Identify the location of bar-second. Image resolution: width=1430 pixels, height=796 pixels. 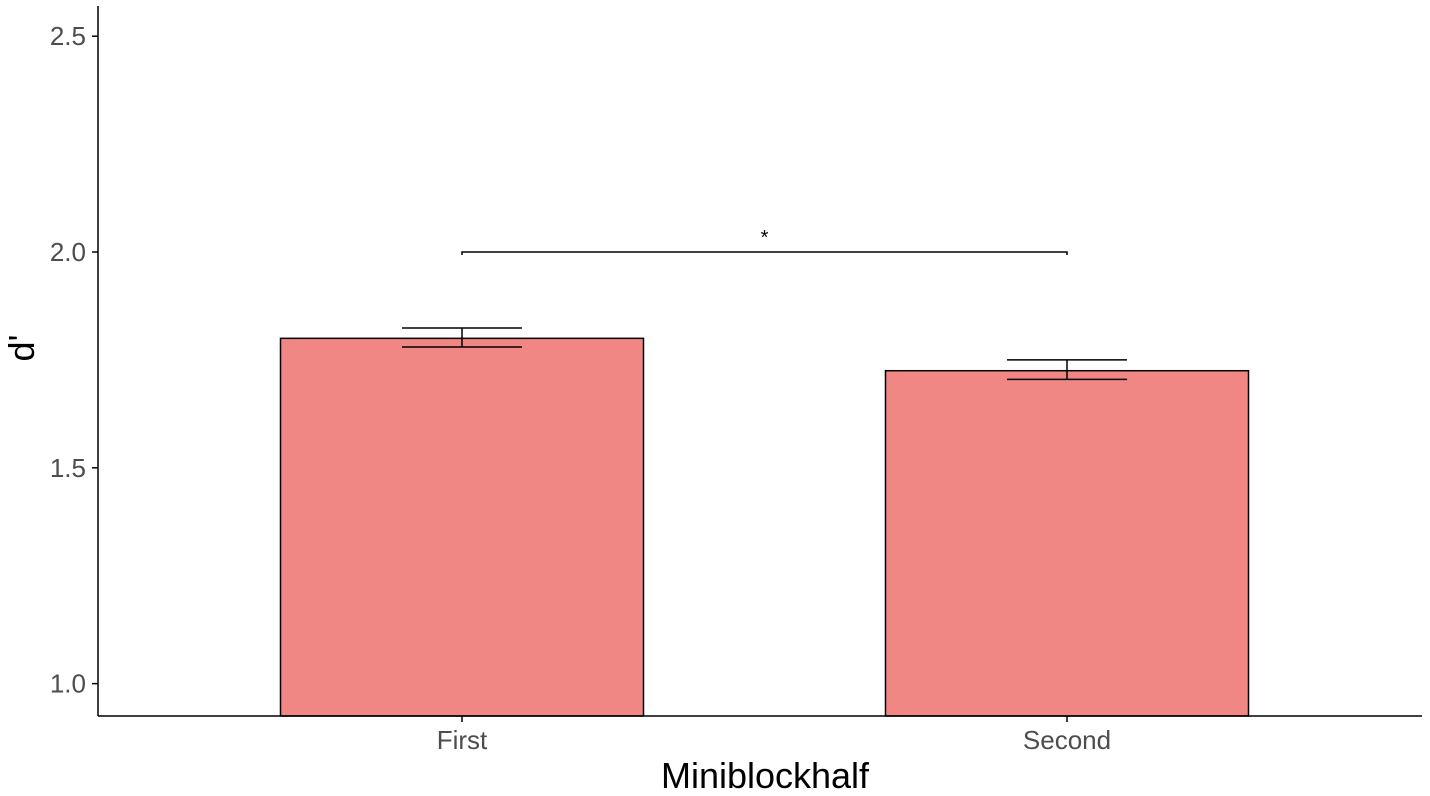
(1067, 543).